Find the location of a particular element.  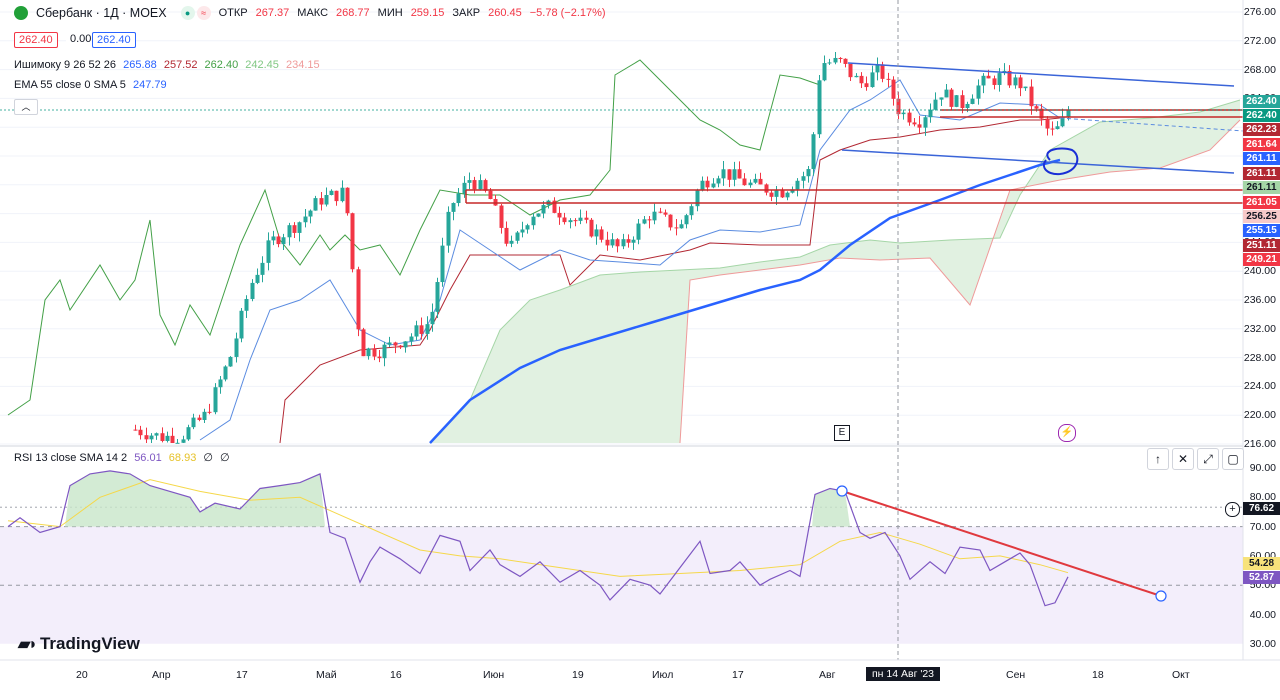

rsi-legend: RSI 13 close SMA 14 2 56.01 68.93 ∅ ∅ is located at coordinates (124, 457).